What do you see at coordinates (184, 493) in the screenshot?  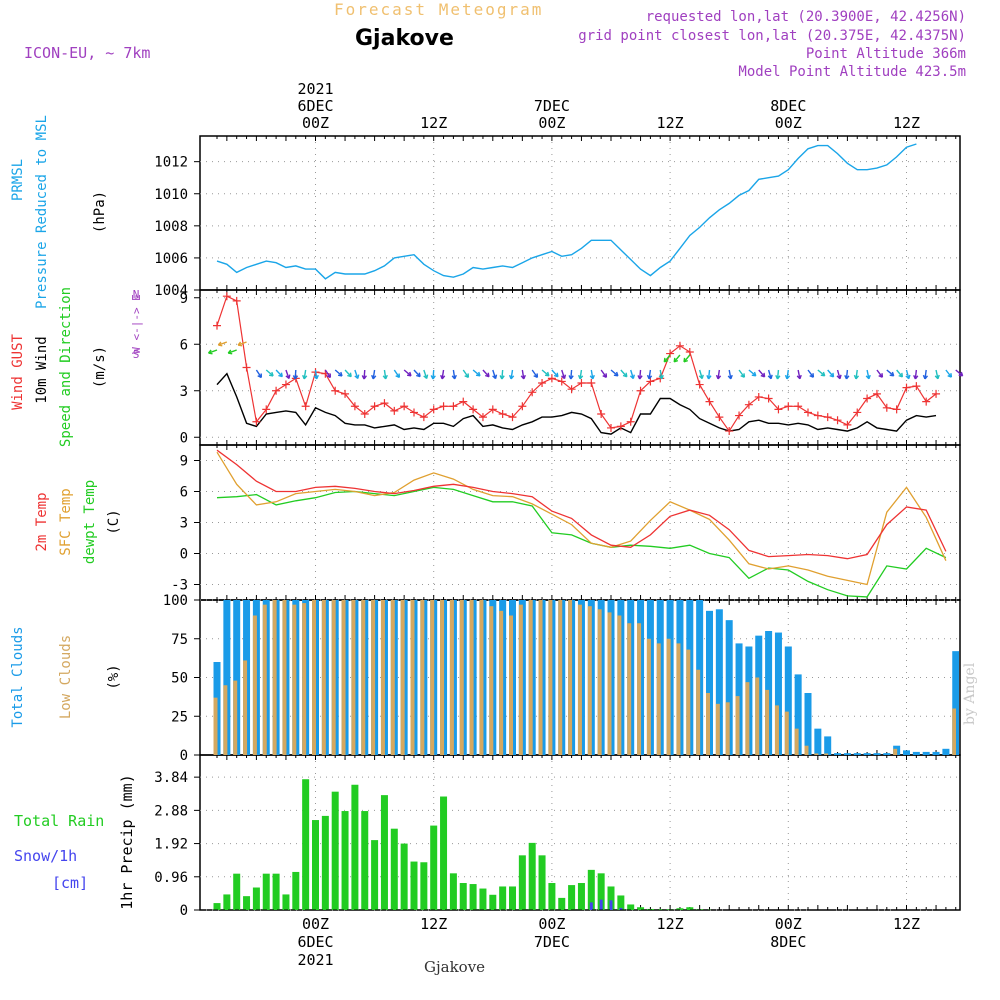 I see `ytick-label-temperature: 6` at bounding box center [184, 493].